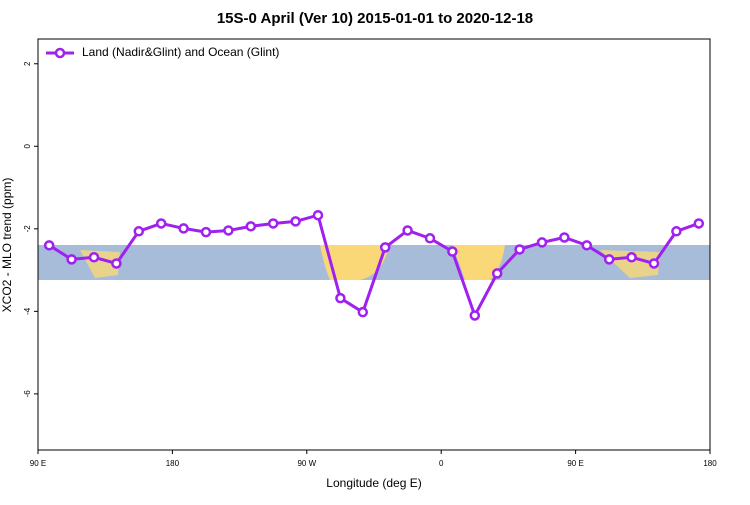 The width and height of the screenshot is (750, 505). Describe the element at coordinates (355, 262) in the screenshot. I see `land-south-america` at that location.